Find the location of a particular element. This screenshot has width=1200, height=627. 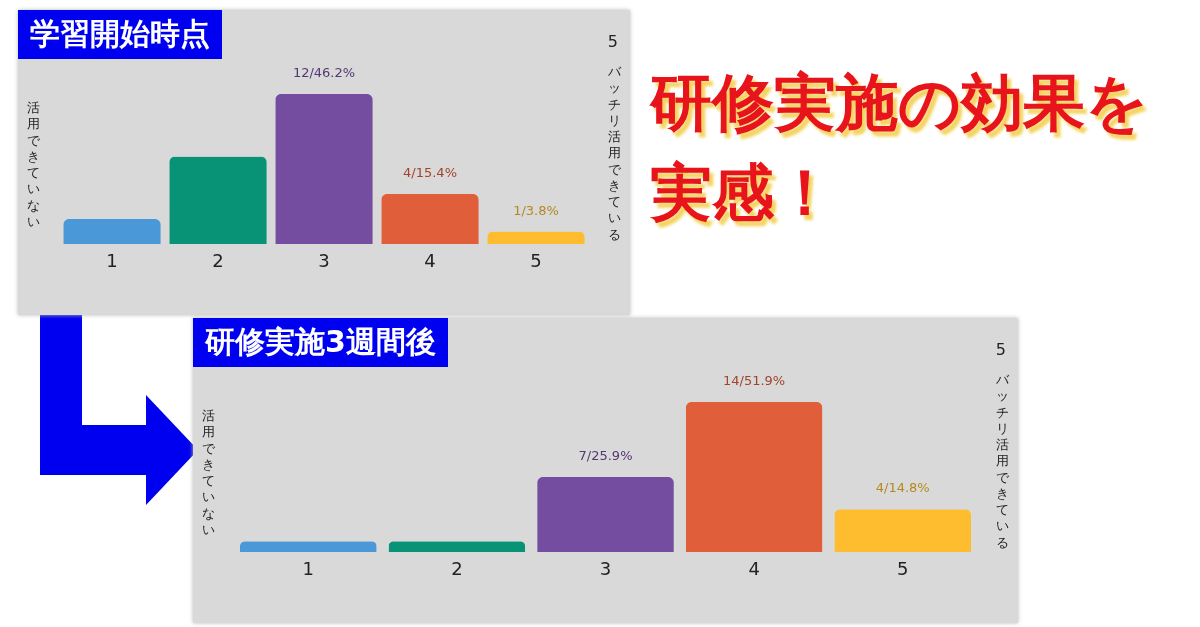

data-label: 4/15.4% is located at coordinates (430, 172).